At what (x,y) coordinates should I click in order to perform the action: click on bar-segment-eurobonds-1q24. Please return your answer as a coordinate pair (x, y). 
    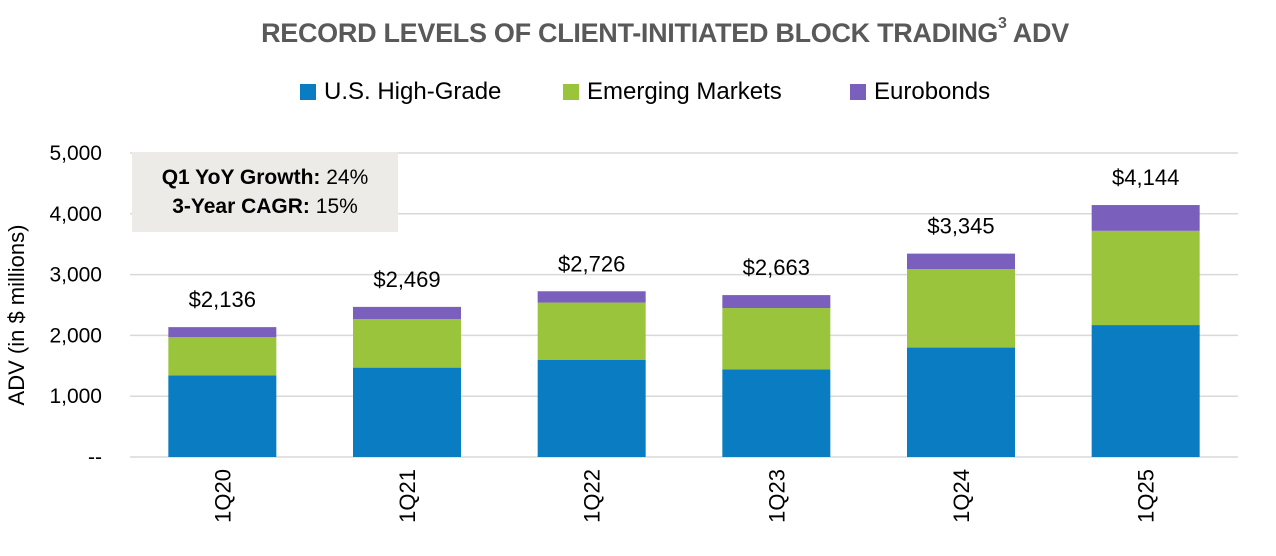
    Looking at the image, I should click on (961, 261).